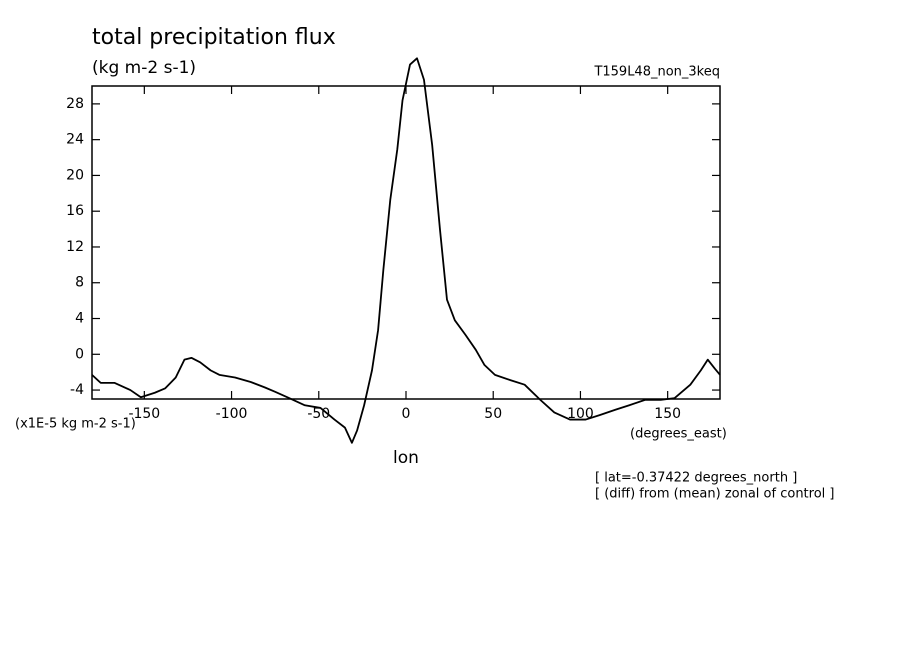  Describe the element at coordinates (75, 175) in the screenshot. I see `y-tick-label: 20` at that location.